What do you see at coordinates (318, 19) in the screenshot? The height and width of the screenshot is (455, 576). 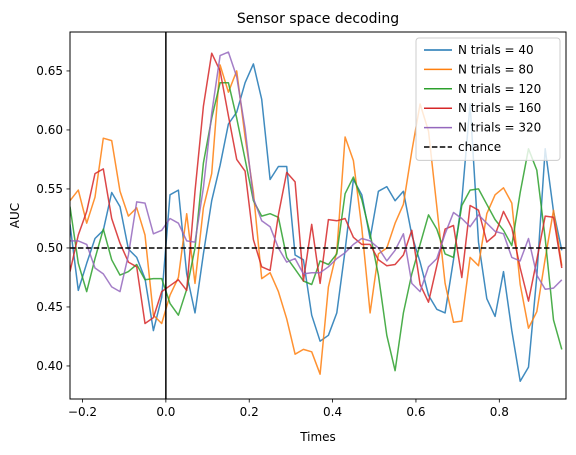 I see `chart-title: Sensor space decoding` at bounding box center [318, 19].